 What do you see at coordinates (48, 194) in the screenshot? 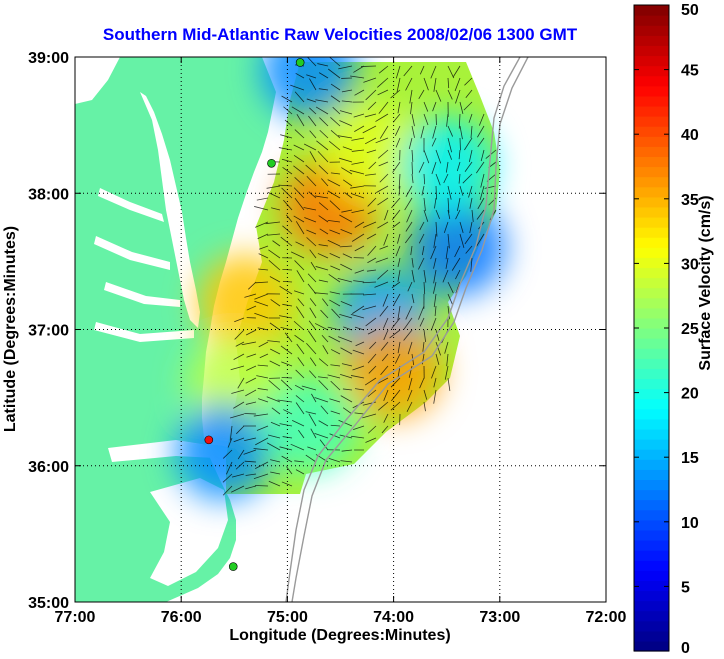
I see `y-tick-label: 38:00` at bounding box center [48, 194].